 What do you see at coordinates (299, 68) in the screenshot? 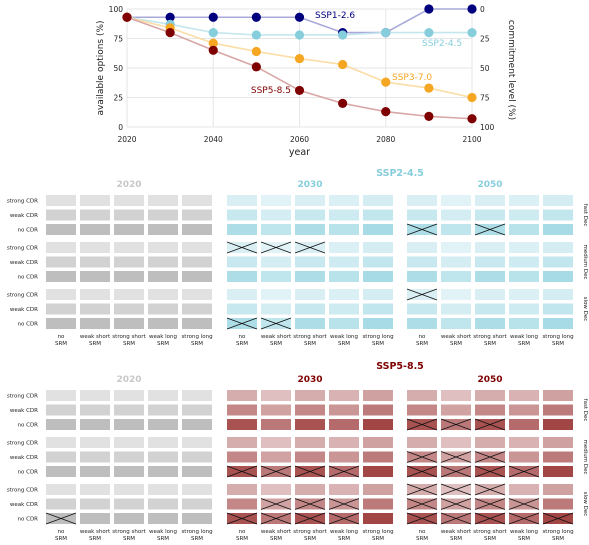
I see `series-ssp5-8-5: SSP5-8.5` at bounding box center [299, 68].